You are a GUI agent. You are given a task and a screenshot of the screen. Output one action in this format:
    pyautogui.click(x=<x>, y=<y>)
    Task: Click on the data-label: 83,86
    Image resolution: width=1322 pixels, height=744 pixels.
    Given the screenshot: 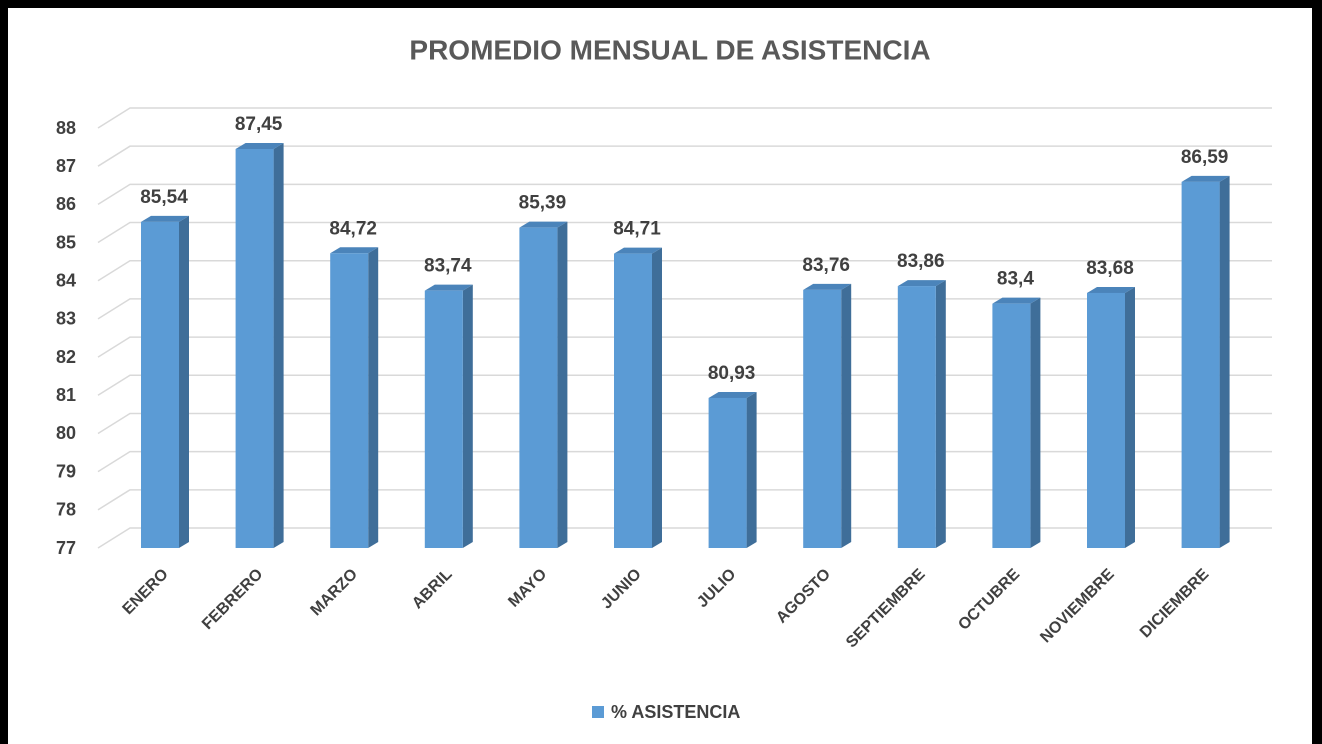 What is the action you would take?
    pyautogui.click(x=921, y=261)
    